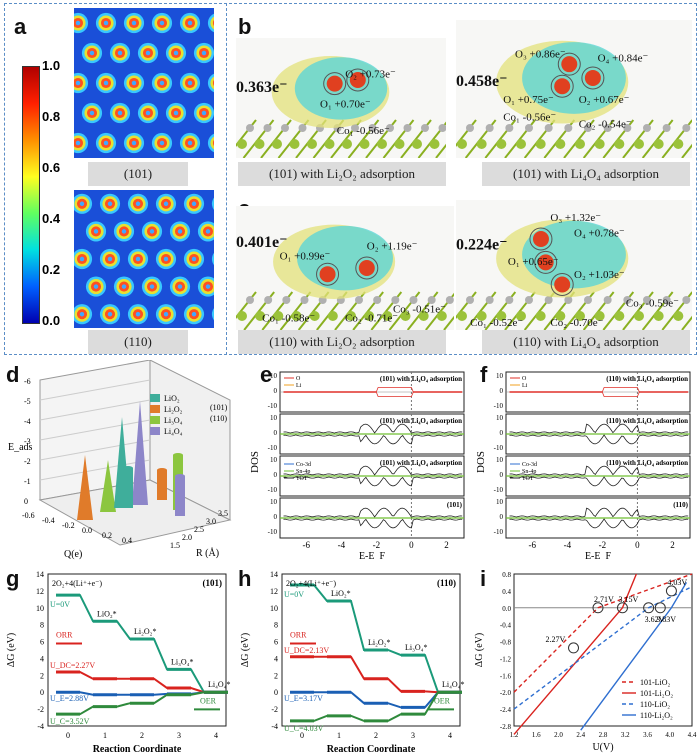  I want to click on x-tick: 3.6, so click(647, 735).